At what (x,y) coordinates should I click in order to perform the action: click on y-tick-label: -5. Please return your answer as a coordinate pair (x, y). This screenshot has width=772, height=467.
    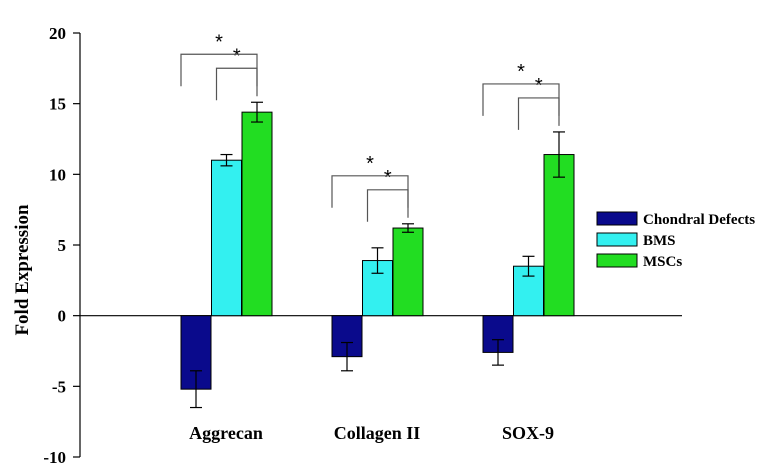
    Looking at the image, I should click on (59, 386).